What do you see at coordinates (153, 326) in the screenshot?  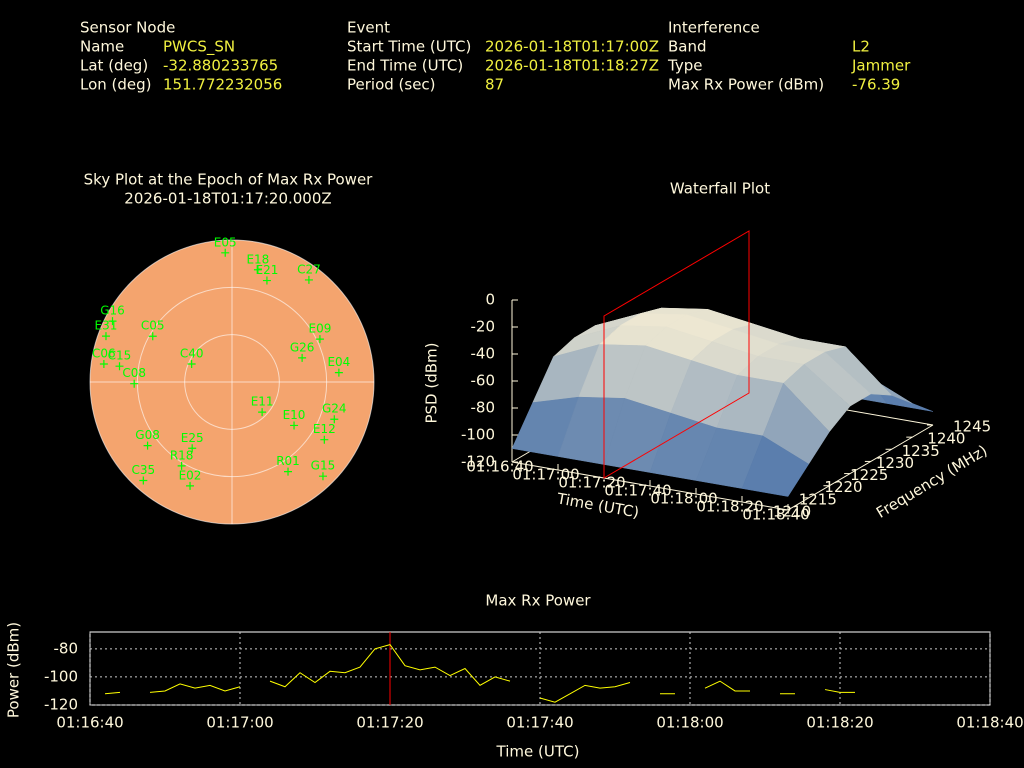 I see `satellite-label: C05` at bounding box center [153, 326].